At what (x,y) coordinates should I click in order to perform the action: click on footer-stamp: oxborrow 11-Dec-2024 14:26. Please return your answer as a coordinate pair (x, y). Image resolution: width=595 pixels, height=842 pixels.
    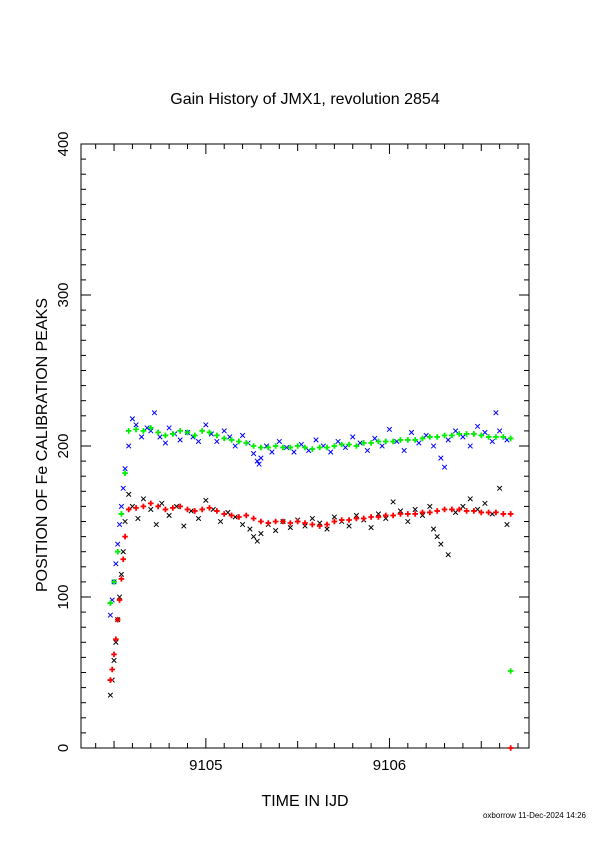
    Looking at the image, I should click on (535, 815).